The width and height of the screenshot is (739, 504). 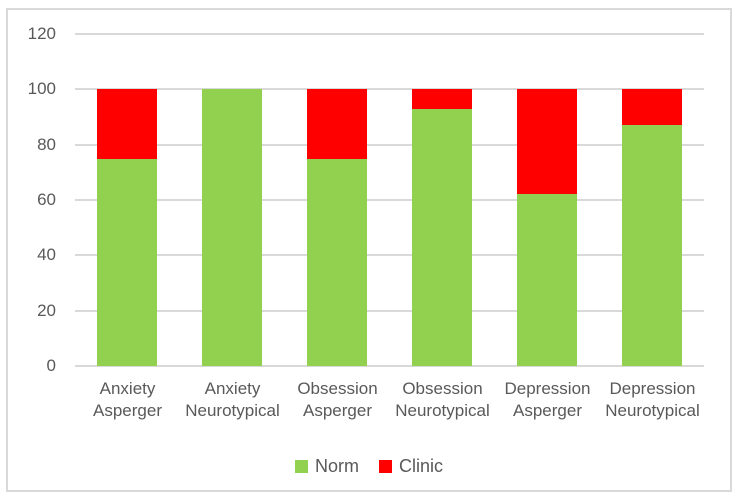 I want to click on legend: Norm Clinic, so click(x=369, y=466).